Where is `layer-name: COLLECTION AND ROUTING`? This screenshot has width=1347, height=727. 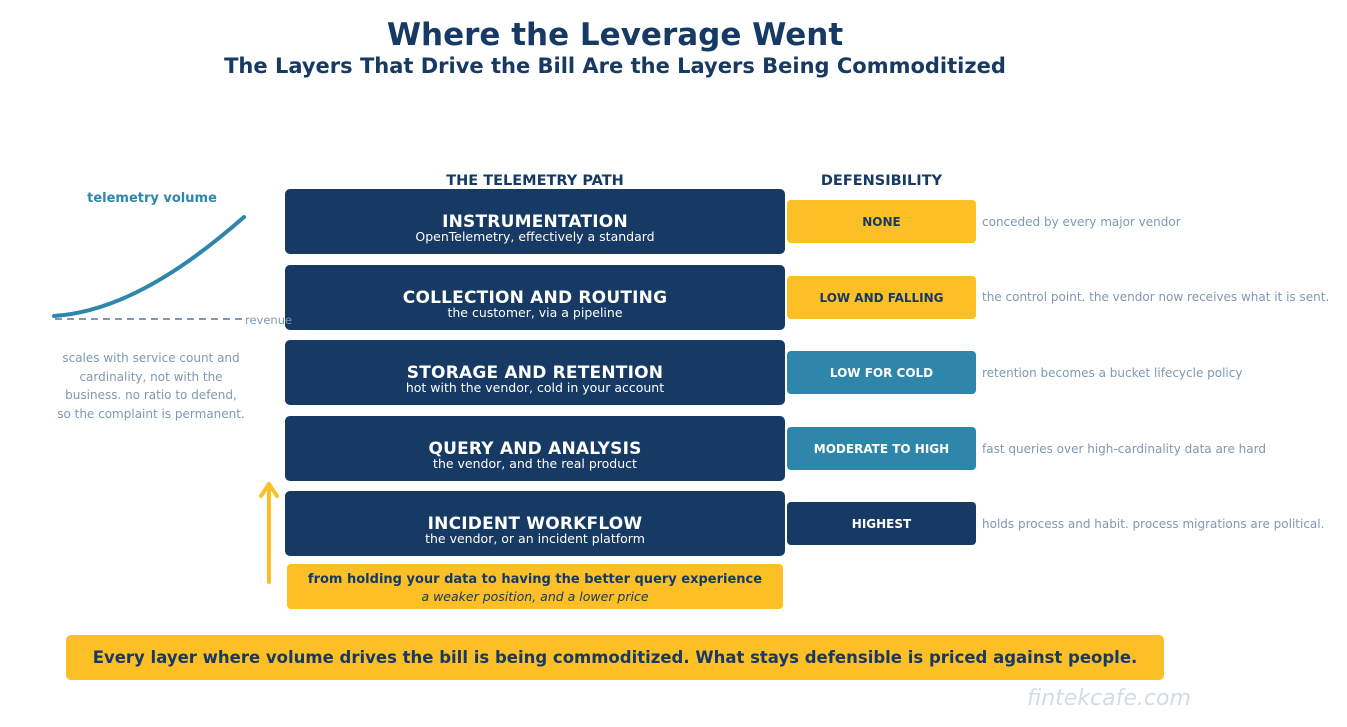 layer-name: COLLECTION AND ROUTING is located at coordinates (535, 298).